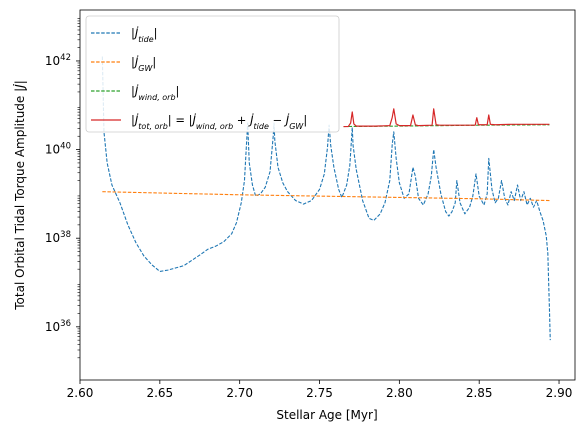  I want to click on y-tick-label: 1040, so click(58, 149).